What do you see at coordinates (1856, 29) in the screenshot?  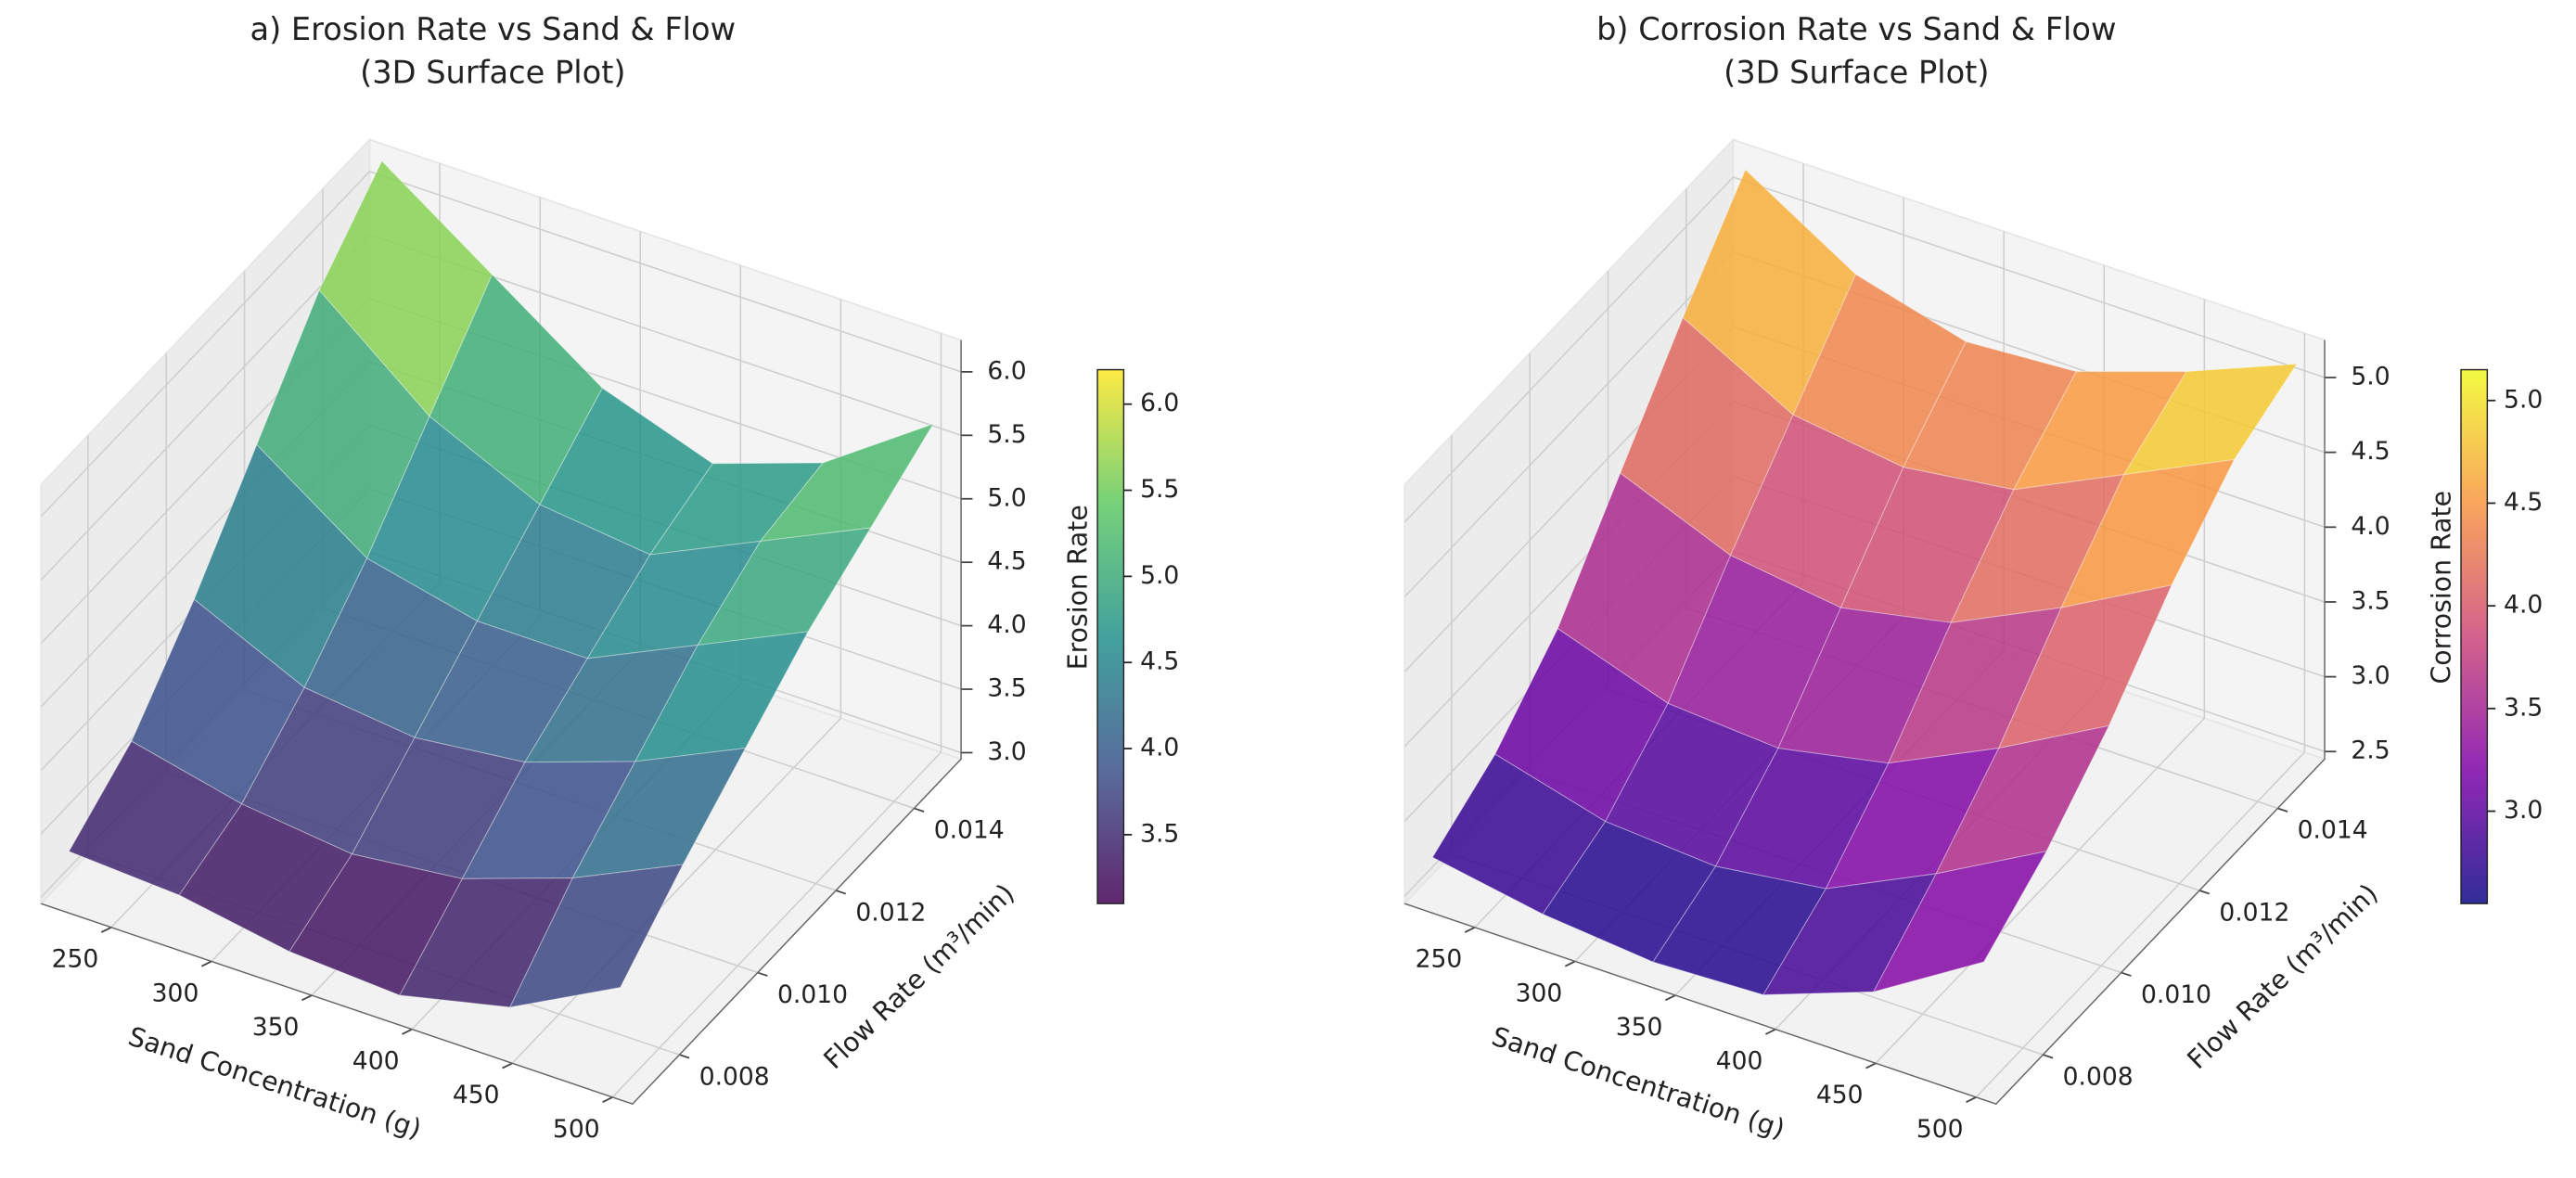 I see `chart-title: b) Corrosion Rate vs Sand & Flow` at bounding box center [1856, 29].